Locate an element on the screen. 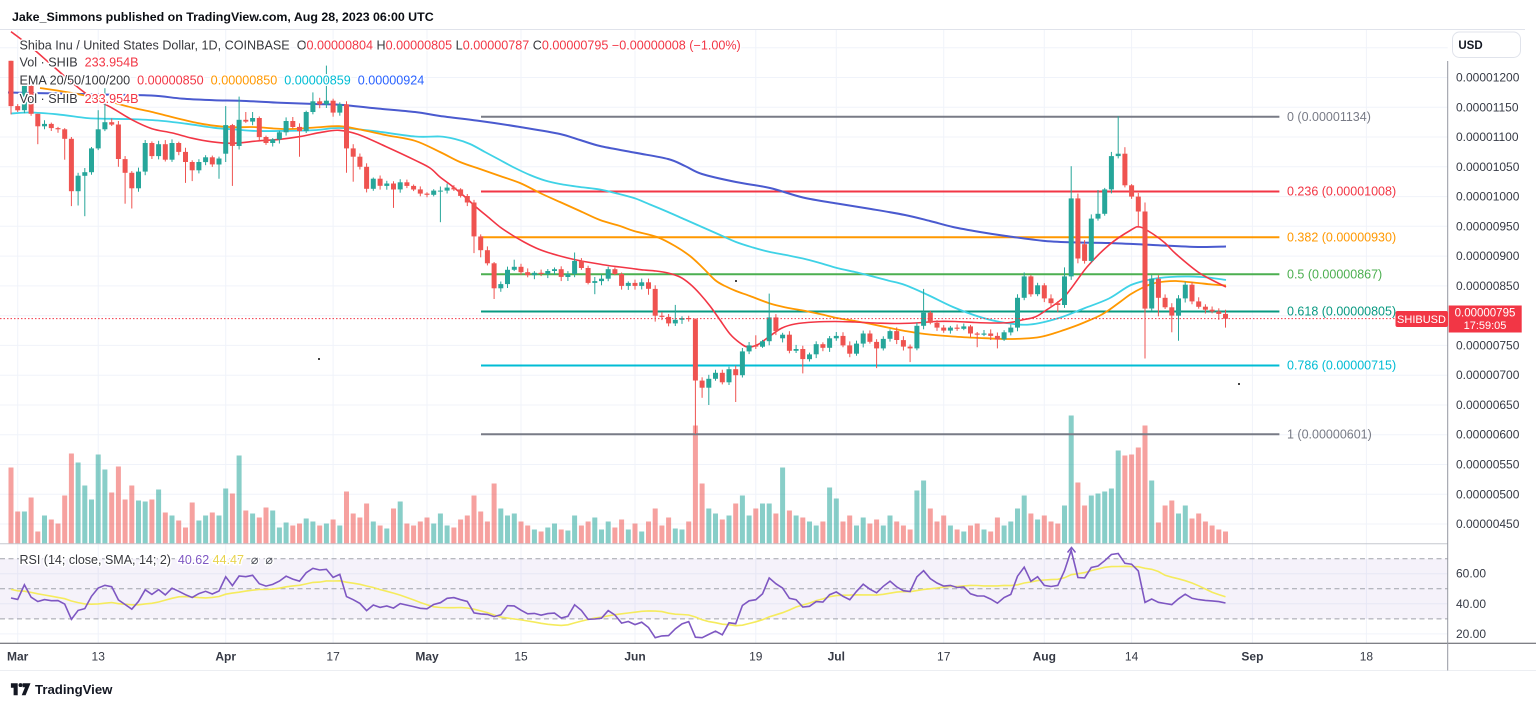  svg-text: 0.00000750 is located at coordinates (1488, 345).